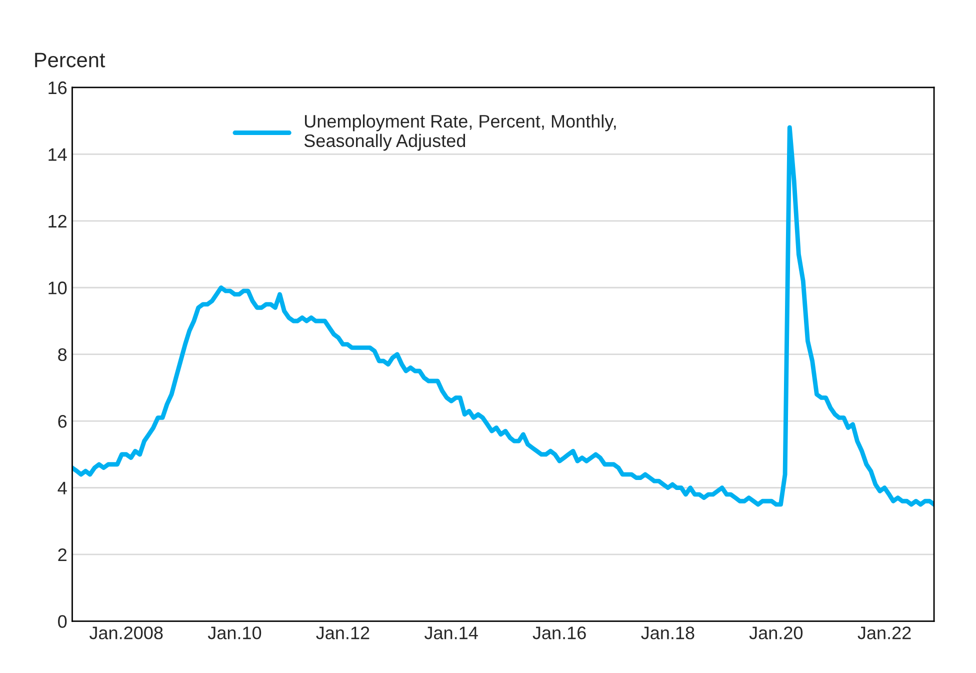 Image resolution: width=976 pixels, height=673 pixels. Describe the element at coordinates (235, 633) in the screenshot. I see `x-tick-label: Jan.10` at that location.